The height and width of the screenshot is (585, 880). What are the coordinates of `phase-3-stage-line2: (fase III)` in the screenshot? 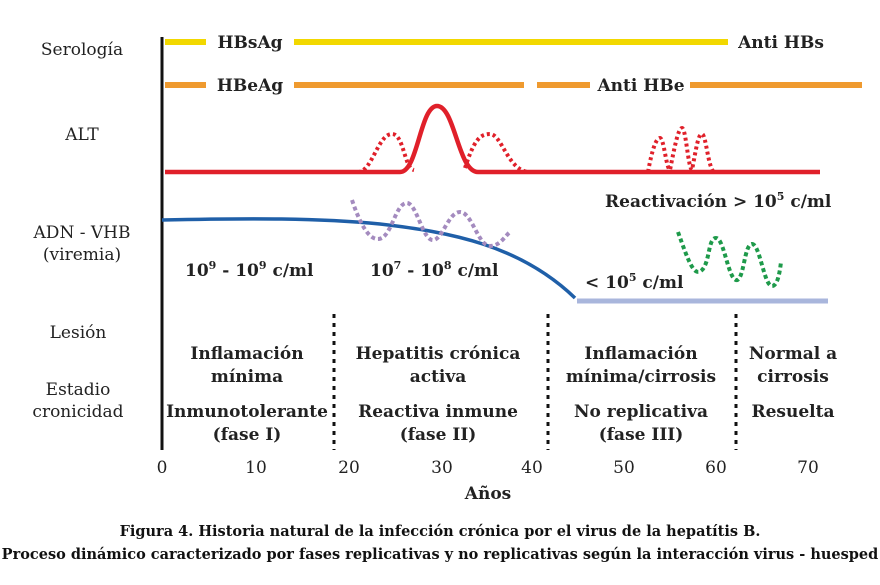 It's located at (641, 435).